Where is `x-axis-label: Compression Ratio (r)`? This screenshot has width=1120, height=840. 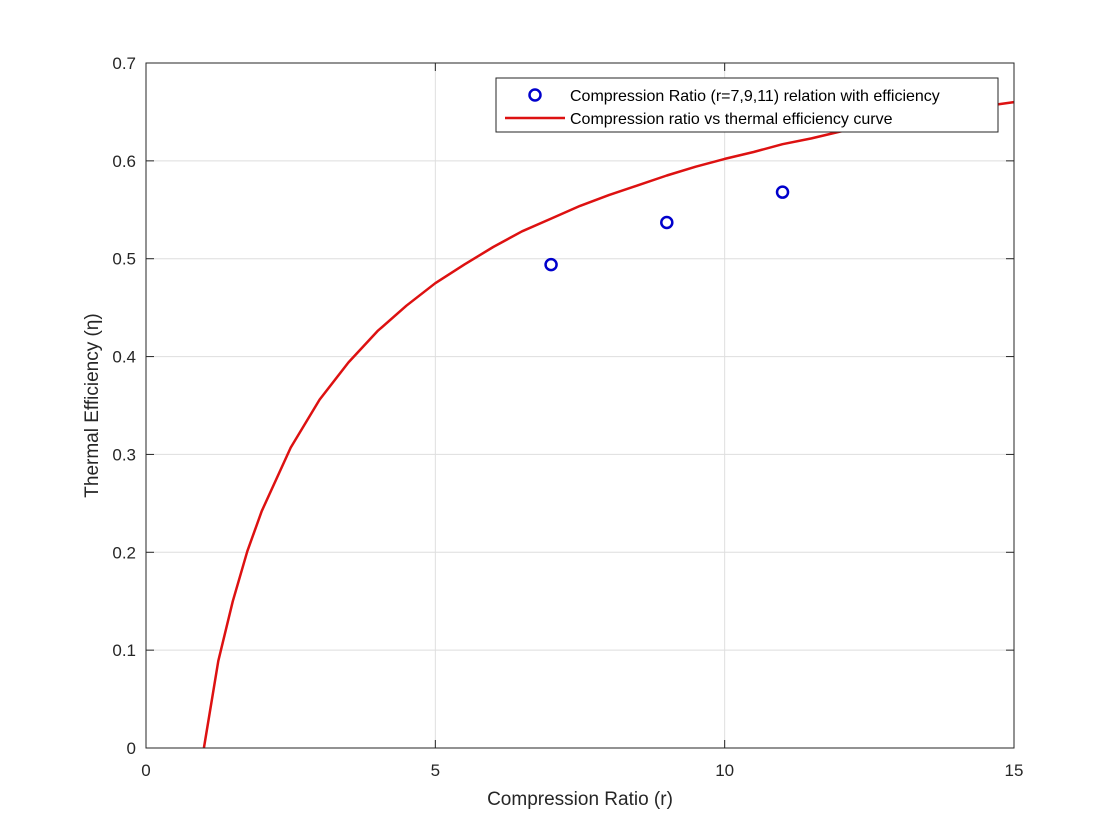 x-axis-label: Compression Ratio (r) is located at coordinates (580, 799).